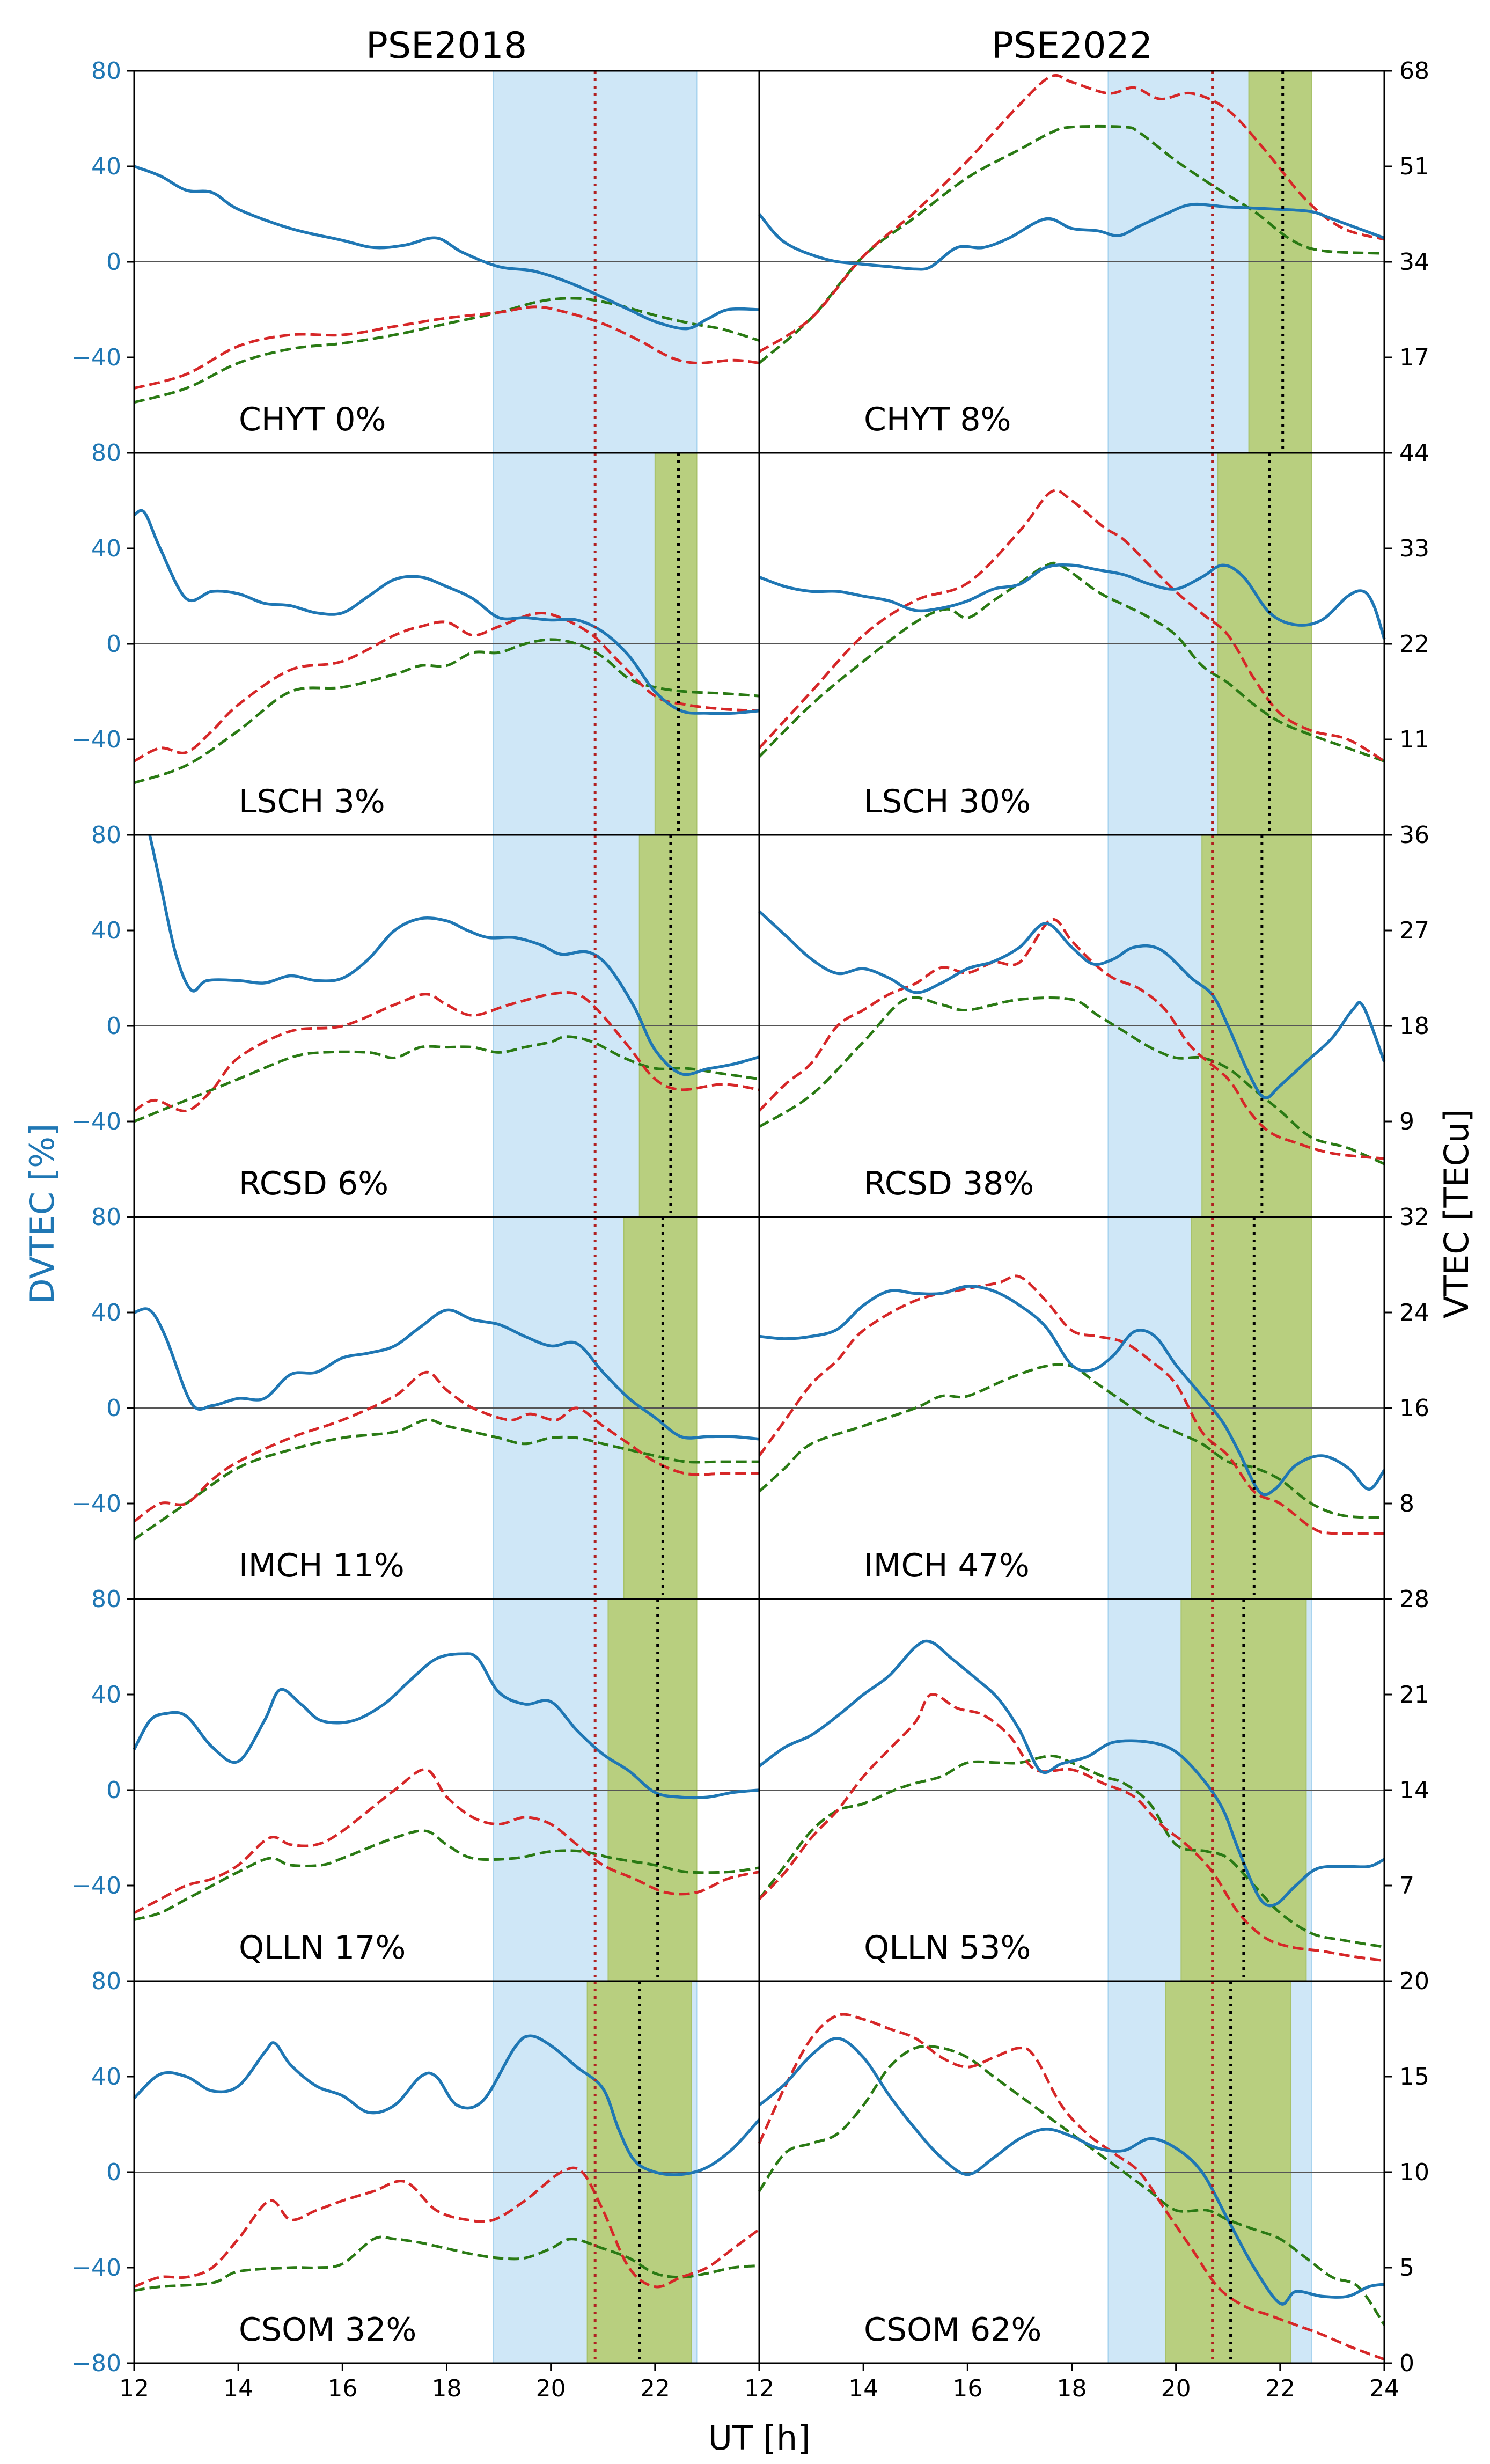 Image resolution: width=1490 pixels, height=2464 pixels. I want to click on panel-csom-2022: CSOM 62% 20 15 10 5 0 14 16 18 20 22 24, so click(1093, 2185).